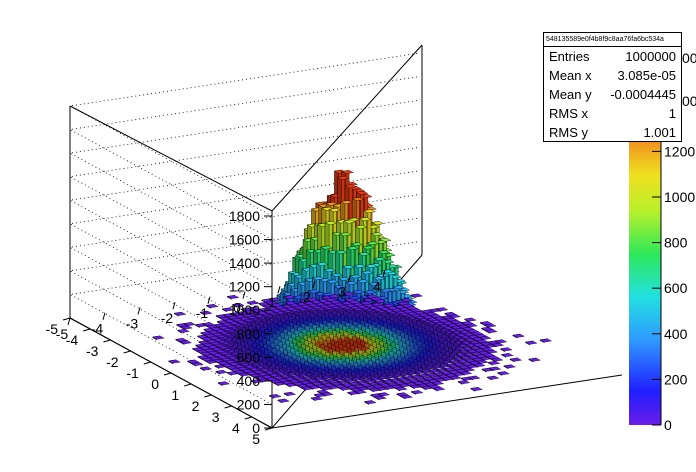 The height and width of the screenshot is (472, 696). Describe the element at coordinates (689, 101) in the screenshot. I see `partial-label-lower: 00` at that location.